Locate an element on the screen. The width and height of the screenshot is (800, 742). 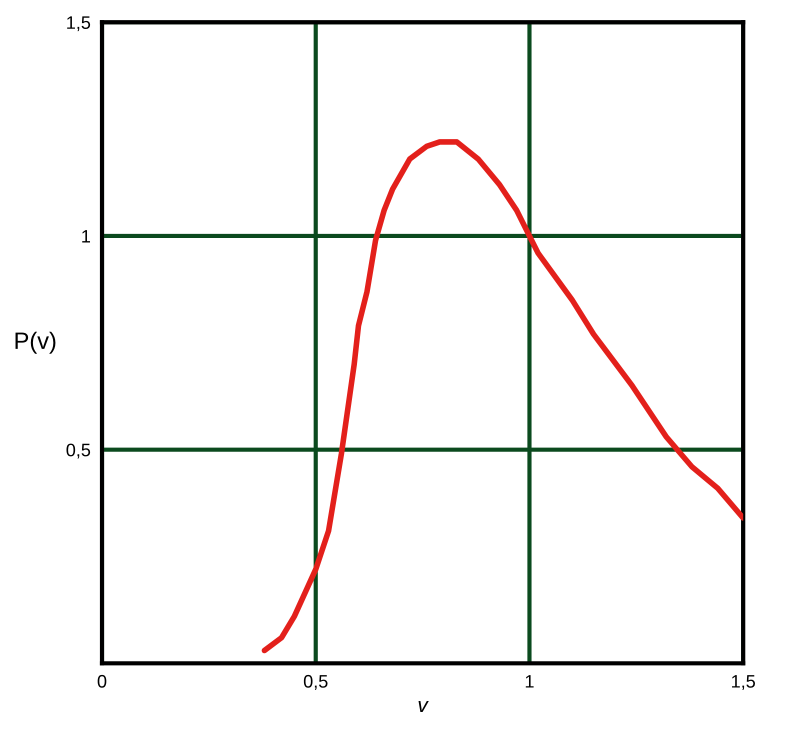
x-tick-label: 1,5 is located at coordinates (743, 682).